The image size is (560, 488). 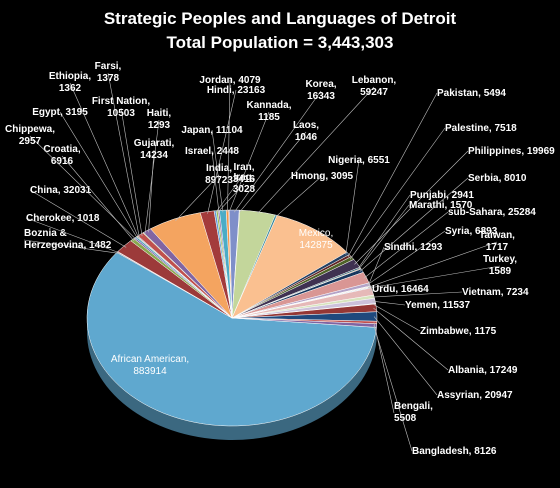 I want to click on slice-label: Gujarati, 14234, so click(x=154, y=149).